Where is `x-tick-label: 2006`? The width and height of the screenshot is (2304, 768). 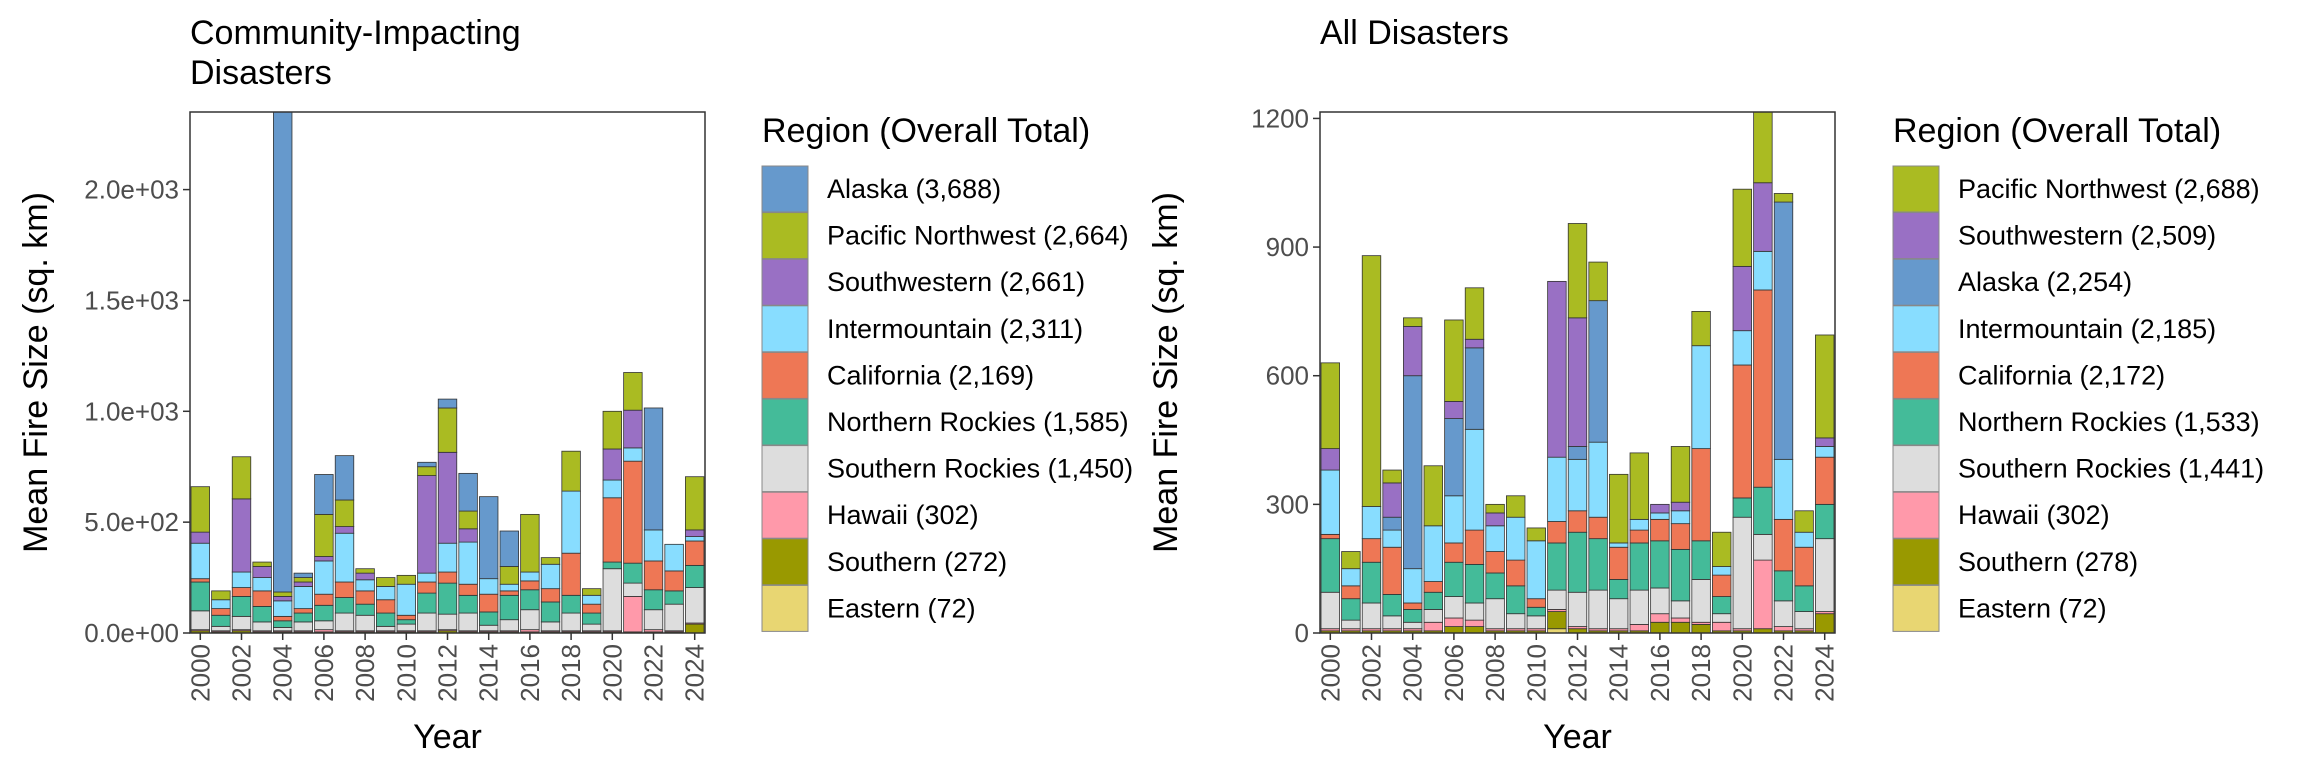
x-tick-label: 2006 is located at coordinates (324, 673).